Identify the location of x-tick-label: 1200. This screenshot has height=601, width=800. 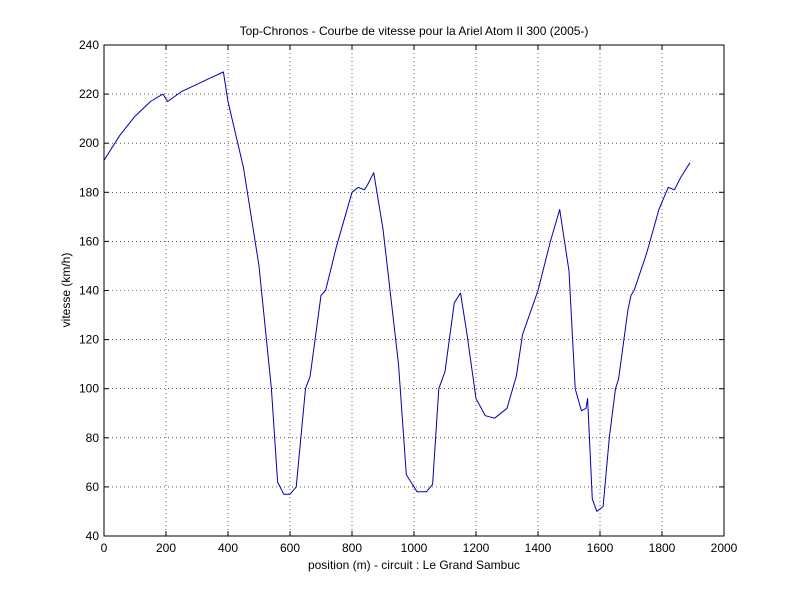
(476, 548).